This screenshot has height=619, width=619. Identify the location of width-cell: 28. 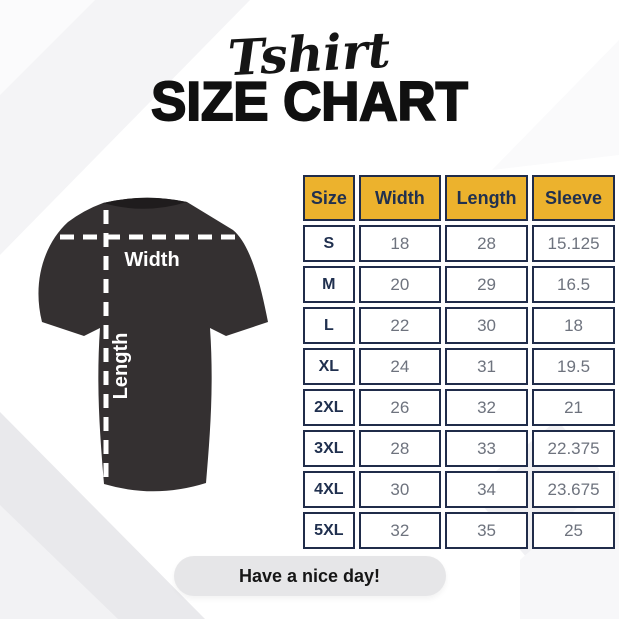
(400, 448).